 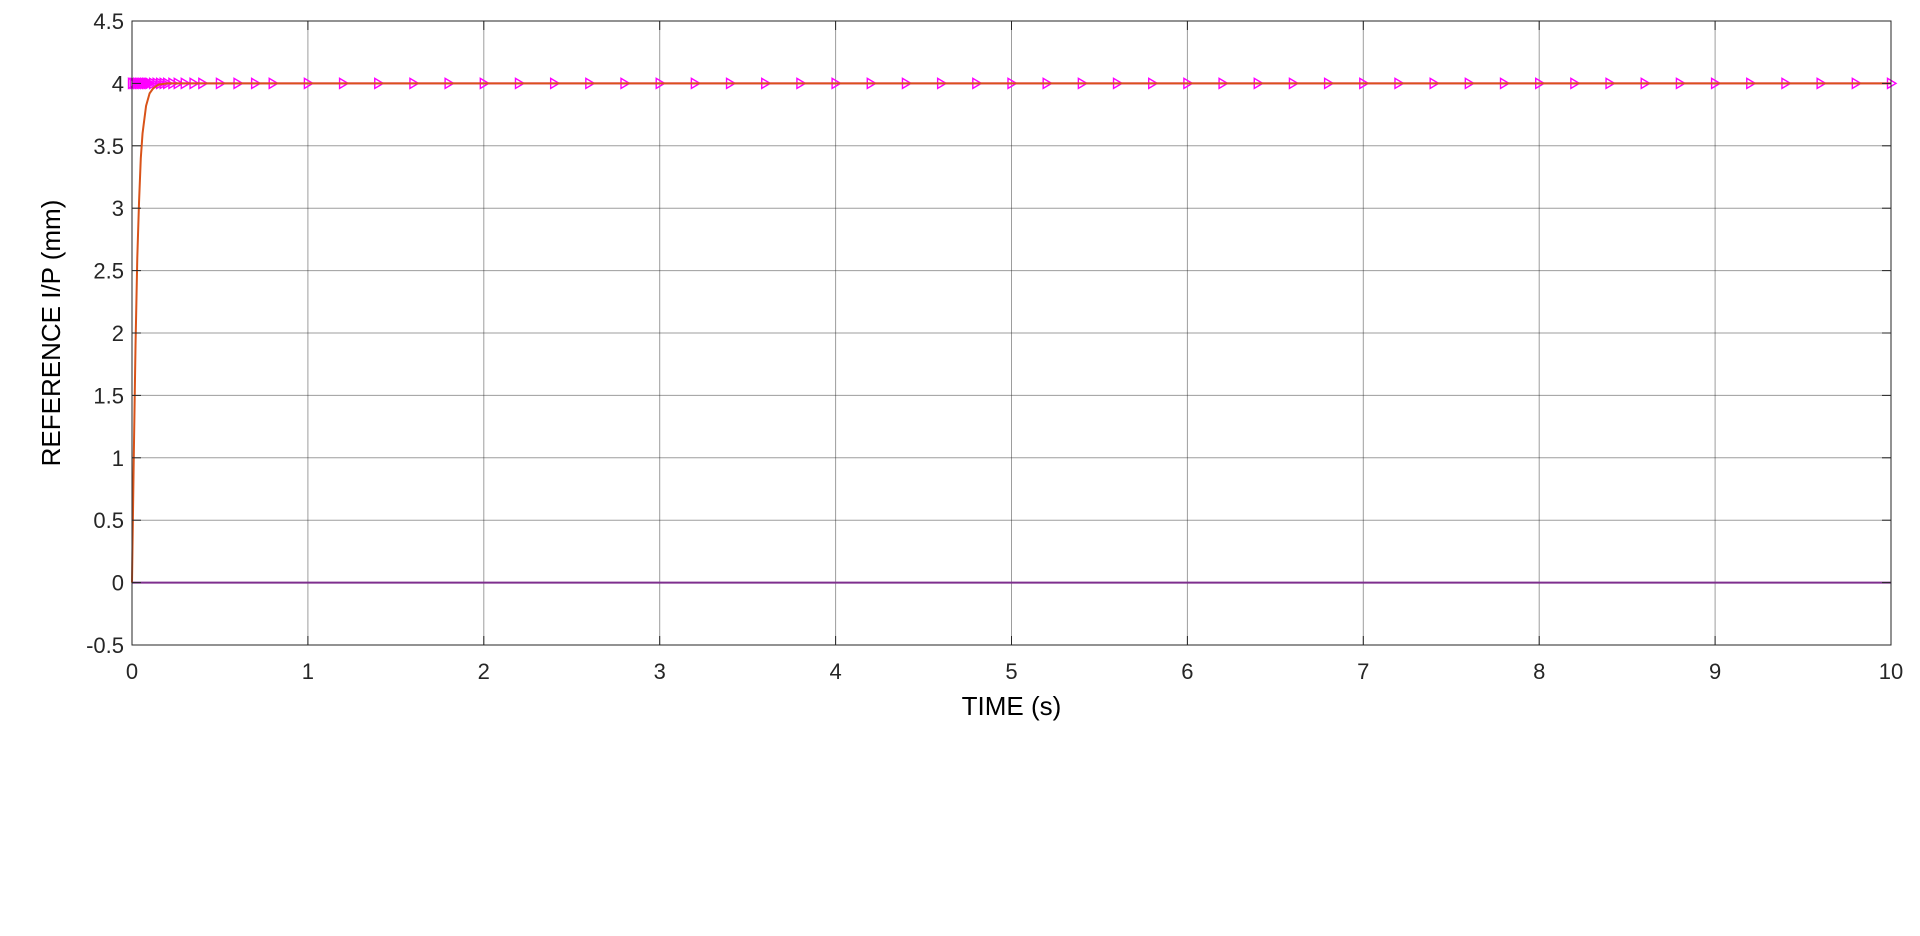 What do you see at coordinates (132, 671) in the screenshot?
I see `x-tick-label: 0` at bounding box center [132, 671].